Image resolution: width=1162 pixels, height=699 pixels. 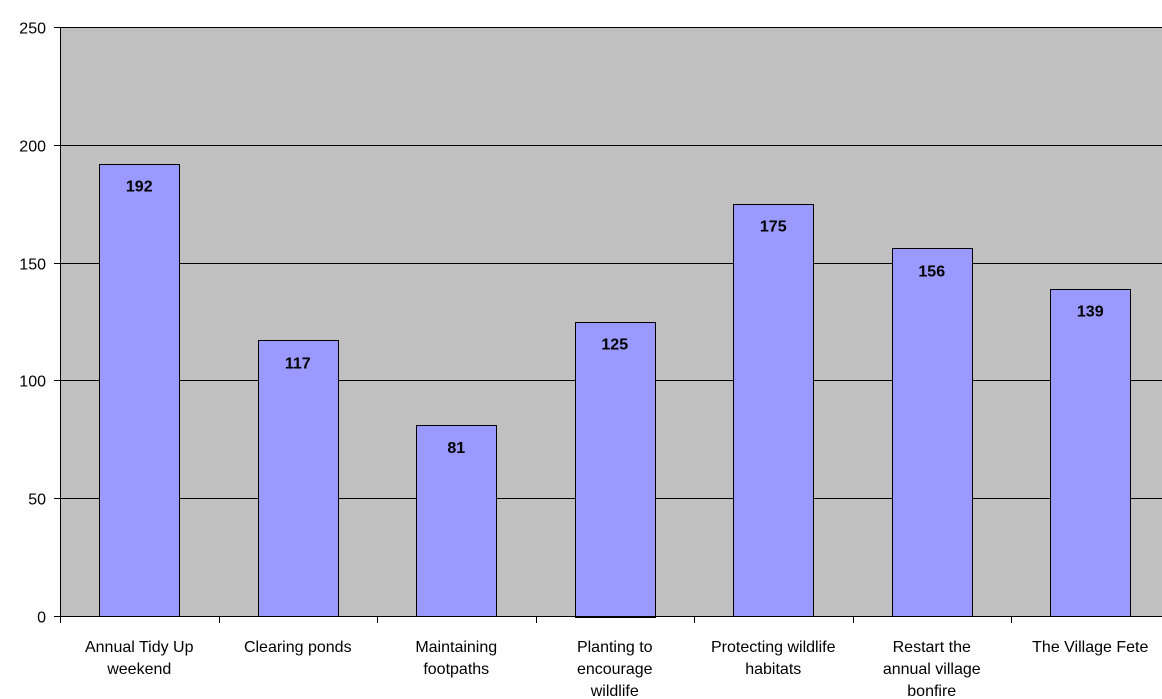 I want to click on x-tick-label: The Village Fete, so click(x=1090, y=647).